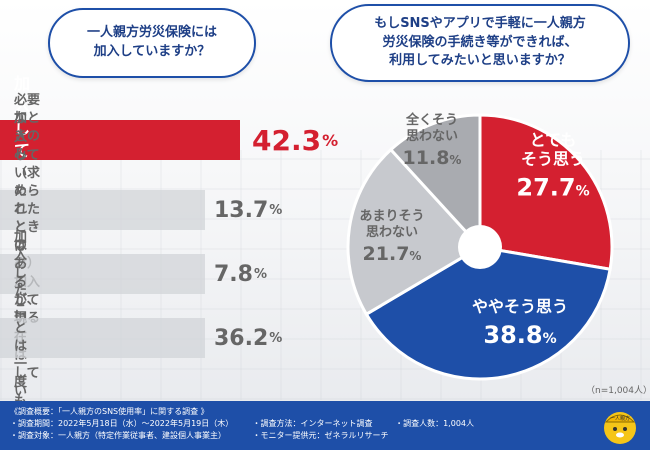  Describe the element at coordinates (152, 51) in the screenshot. I see `question-left-line-2: 加入していますか？` at that location.